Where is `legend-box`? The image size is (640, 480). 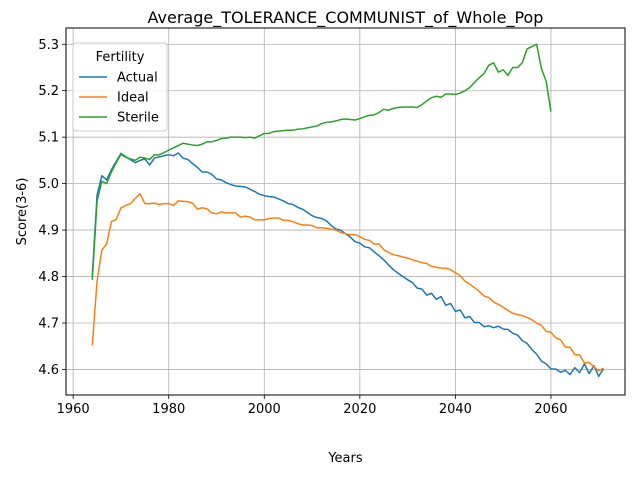 legend-box is located at coordinates (120, 87).